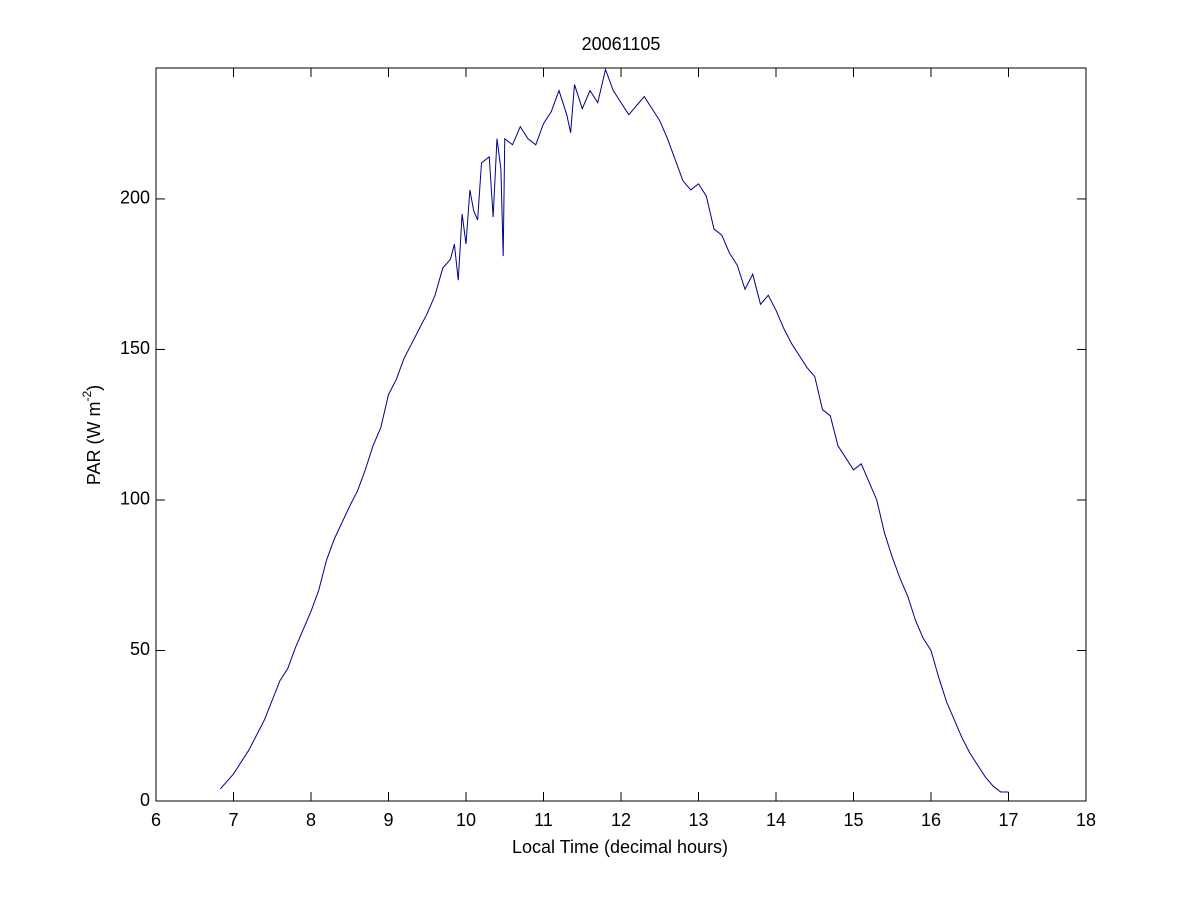 The width and height of the screenshot is (1200, 900). What do you see at coordinates (94, 388) in the screenshot?
I see `y-label-suffix: )` at bounding box center [94, 388].